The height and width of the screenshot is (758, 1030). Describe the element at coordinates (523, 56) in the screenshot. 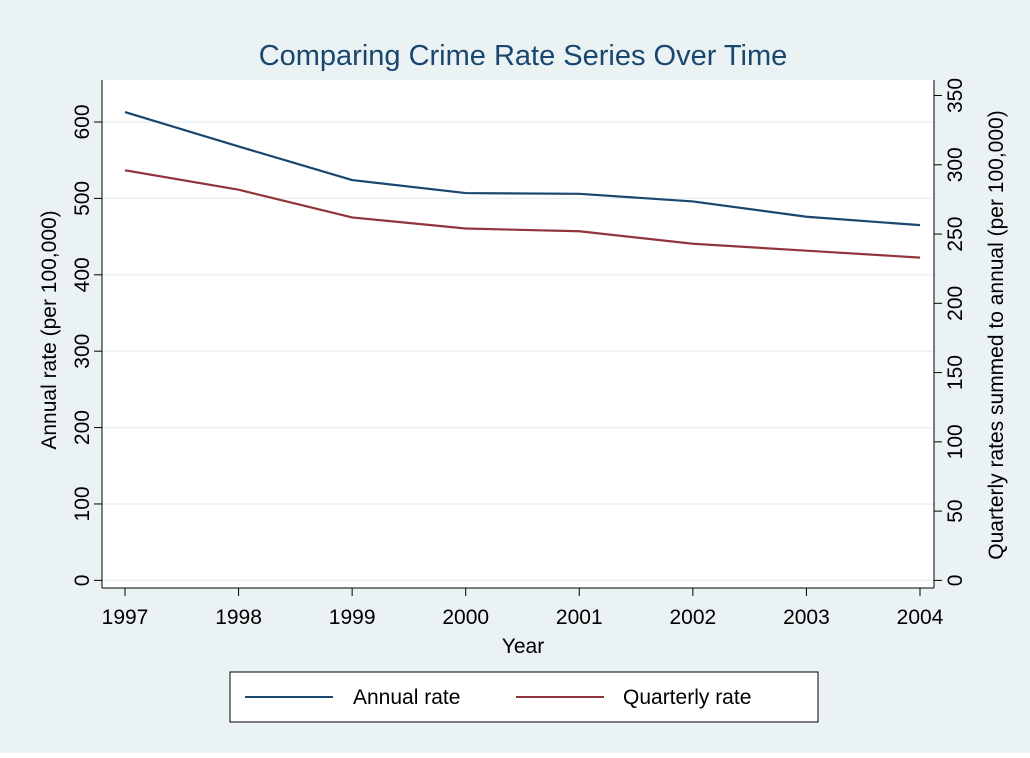

I see `chart-title: Comparing Crime Rate Series Over Time` at that location.